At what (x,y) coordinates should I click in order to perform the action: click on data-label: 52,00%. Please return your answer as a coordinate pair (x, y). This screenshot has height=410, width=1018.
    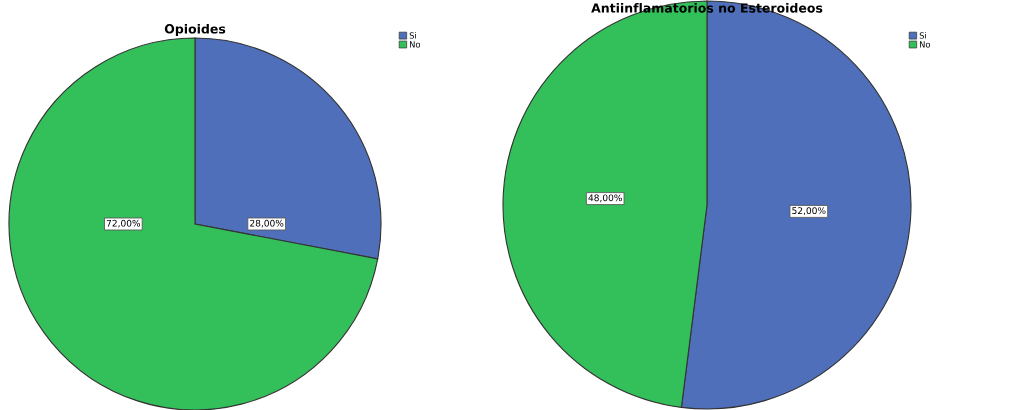
    Looking at the image, I should click on (809, 211).